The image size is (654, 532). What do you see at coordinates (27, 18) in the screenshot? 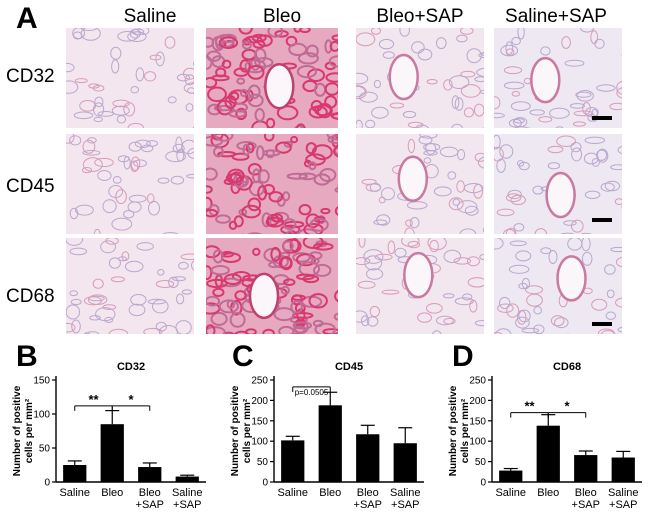
I see `panel-letter-a: A` at bounding box center [27, 18].